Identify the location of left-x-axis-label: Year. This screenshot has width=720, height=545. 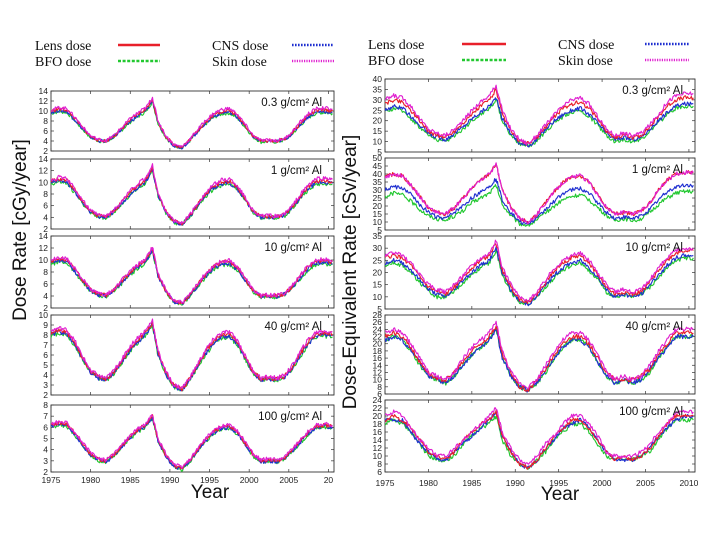
(210, 492).